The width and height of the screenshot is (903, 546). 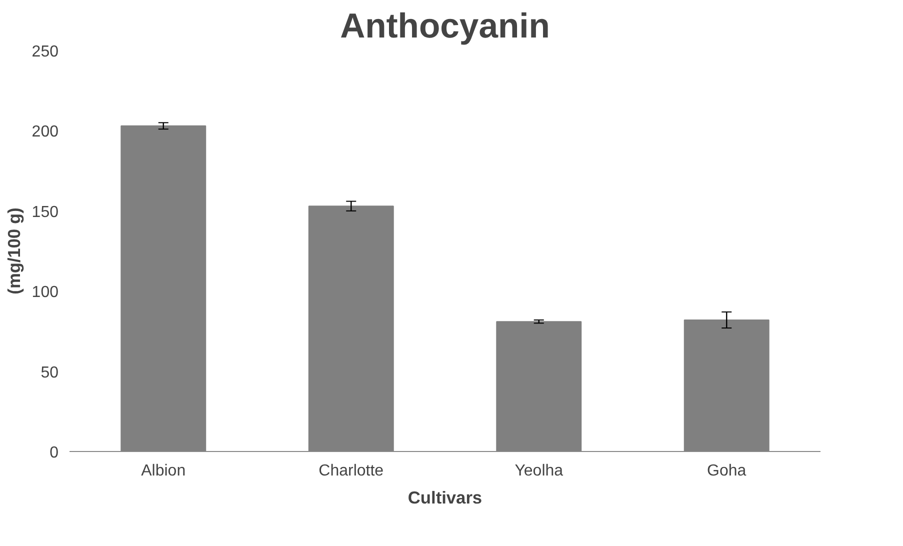 What do you see at coordinates (14, 251) in the screenshot?
I see `y-axis-title: (mg/100 g)` at bounding box center [14, 251].